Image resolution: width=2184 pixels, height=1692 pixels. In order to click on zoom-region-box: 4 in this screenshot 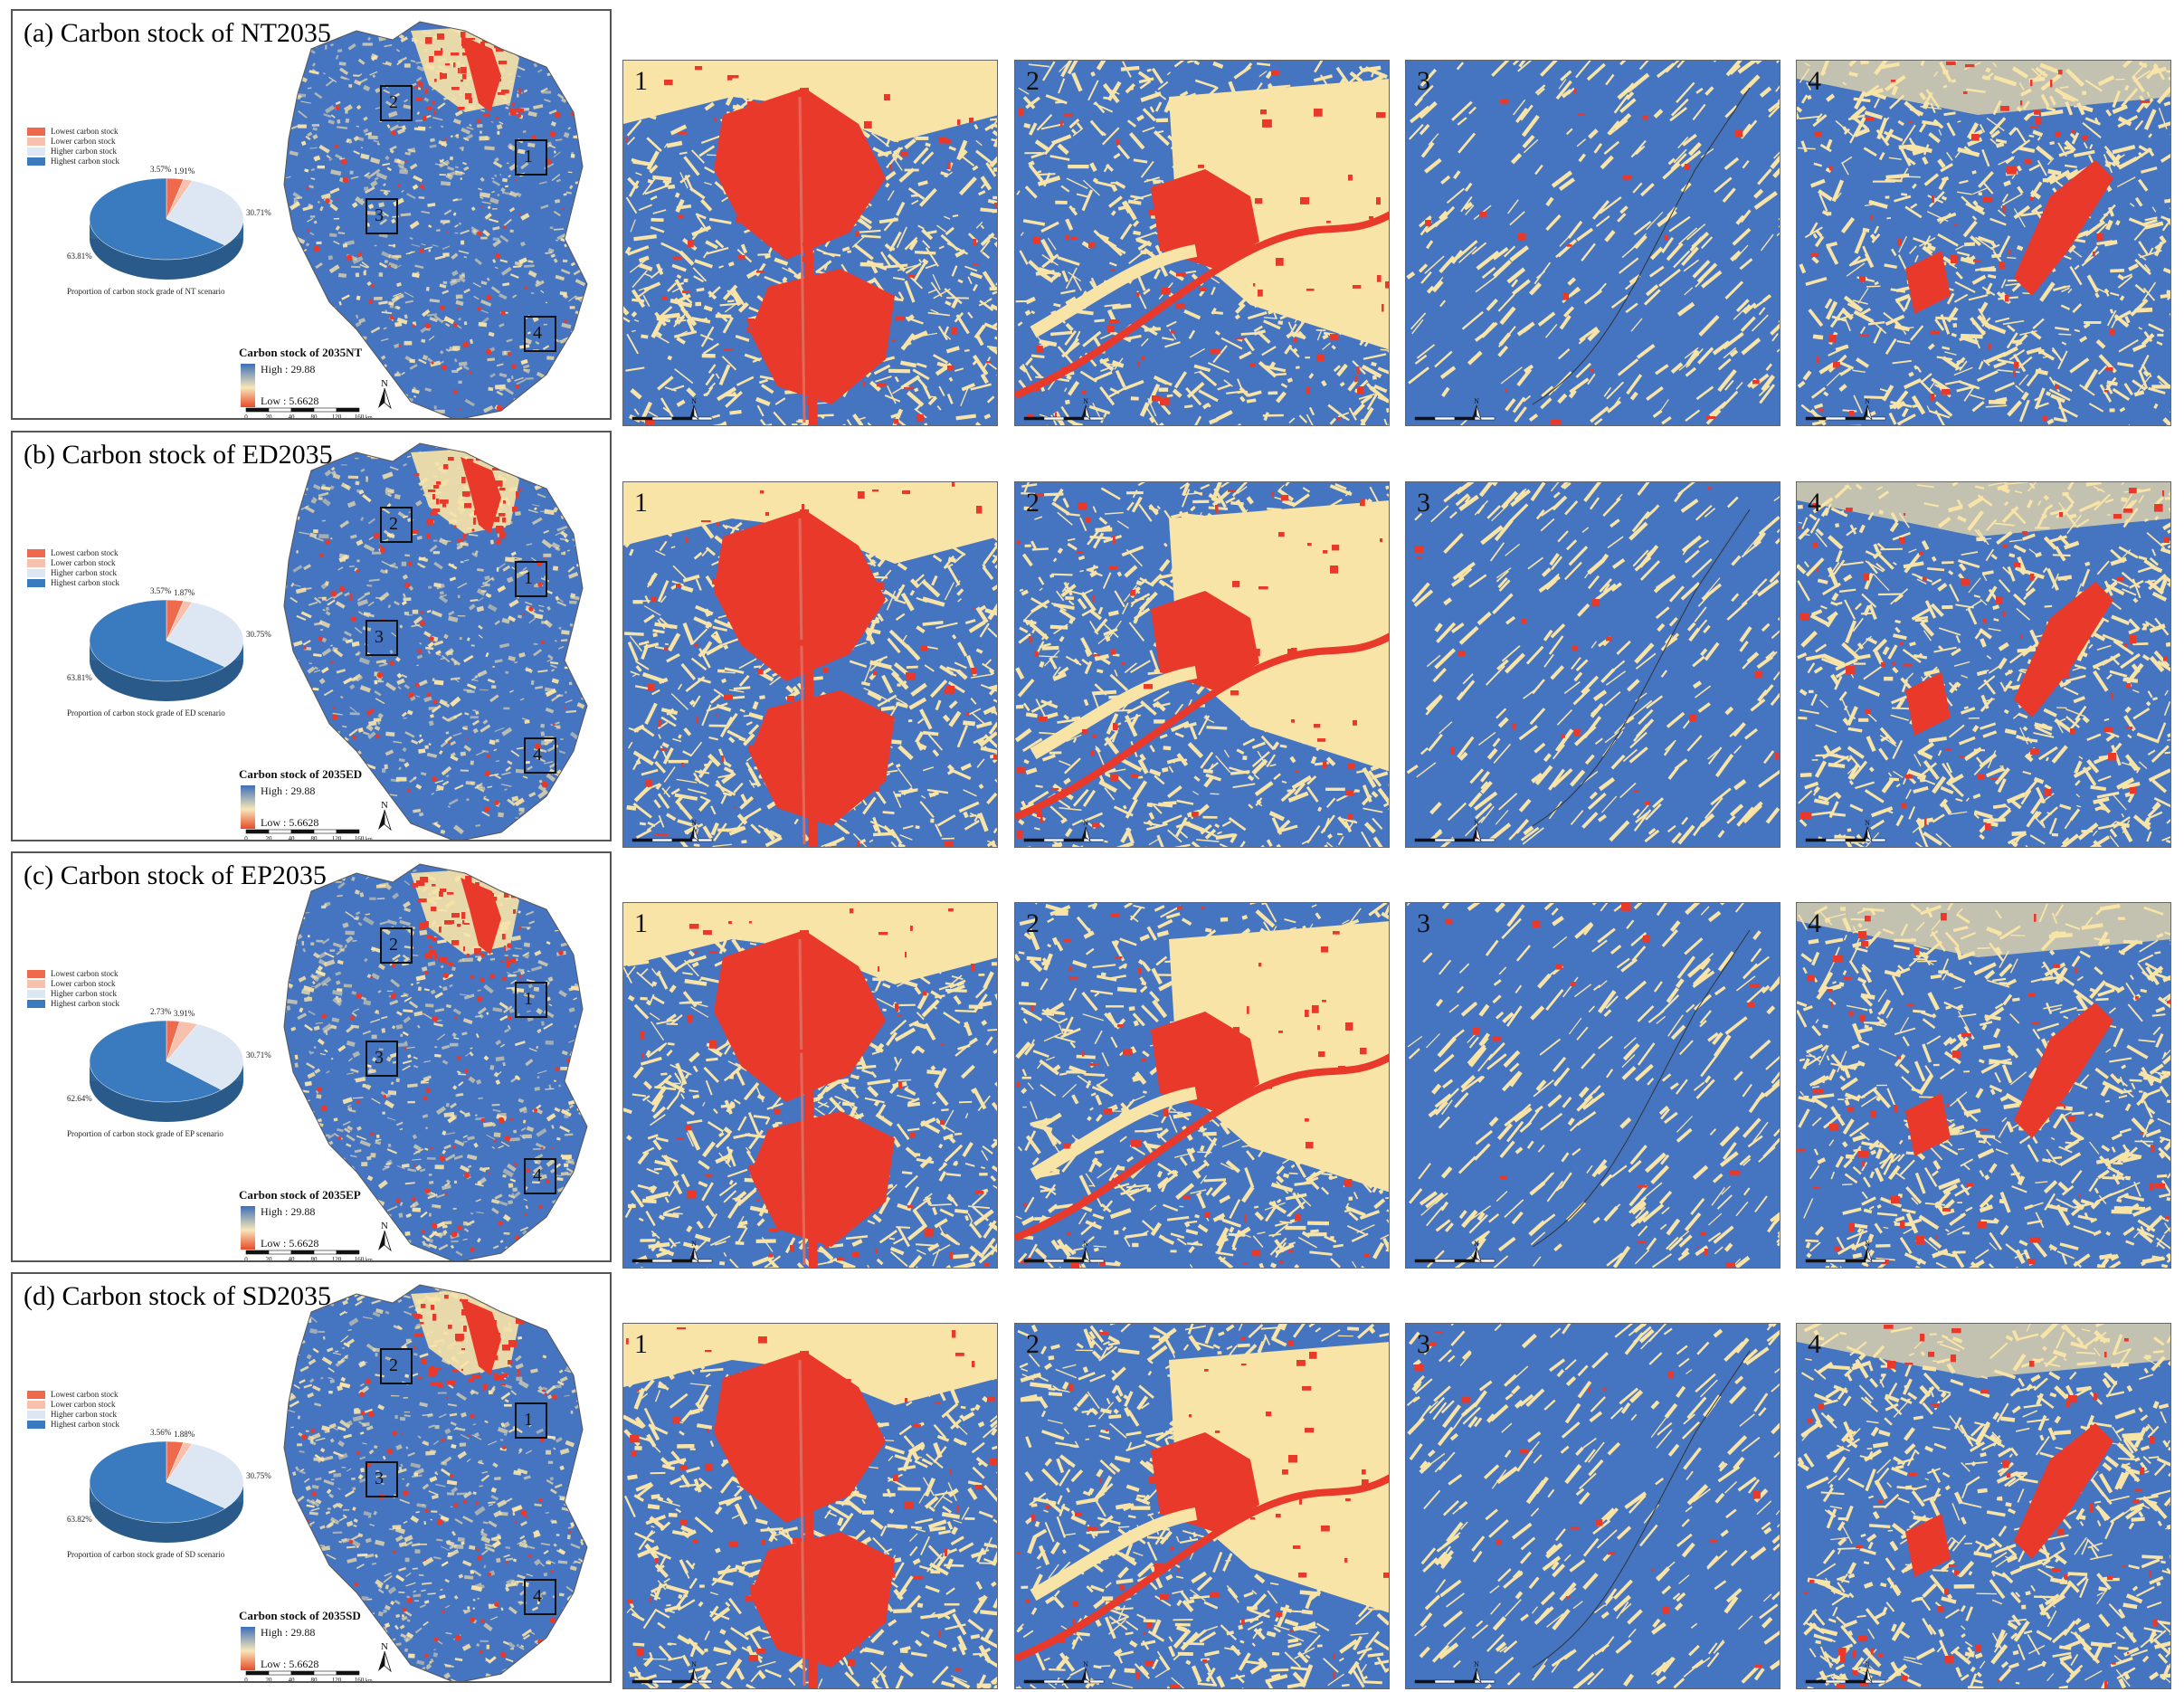, I will do `click(540, 1176)`.